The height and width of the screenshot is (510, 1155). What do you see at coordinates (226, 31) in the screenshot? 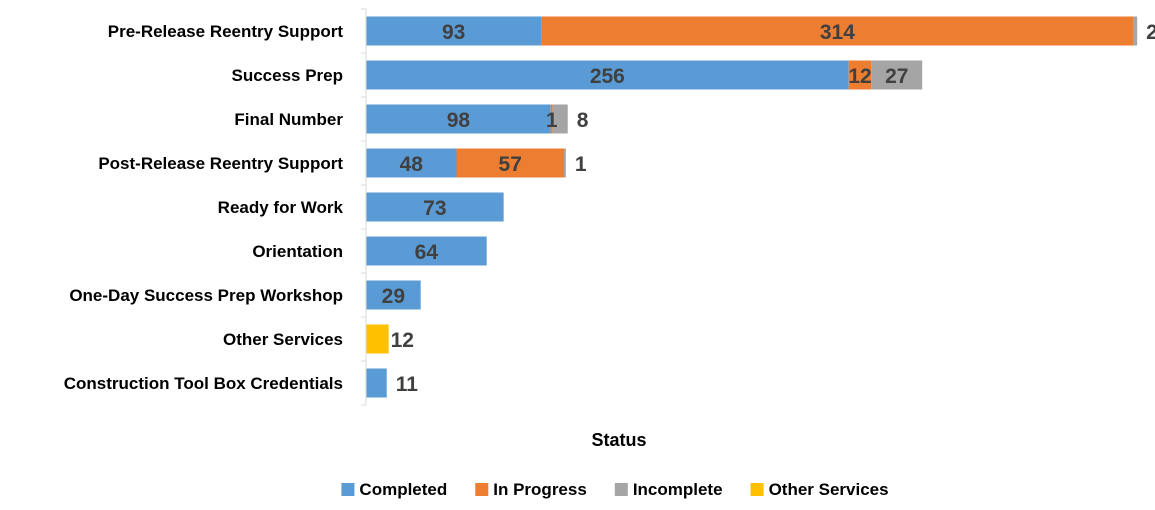
I see `category-label: Pre-Release Reentry Support` at bounding box center [226, 31].